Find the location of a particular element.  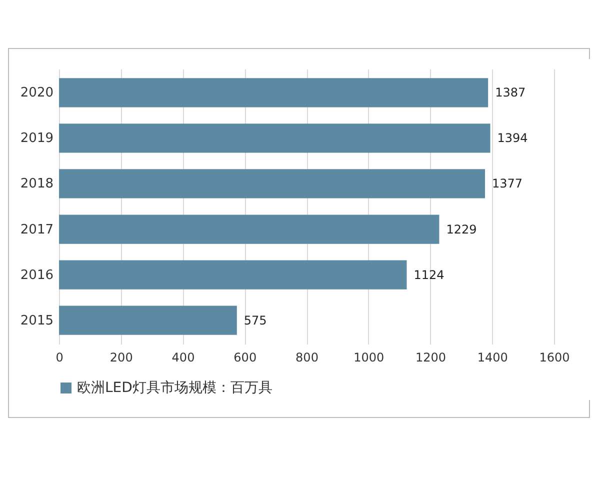

data-label: 1124 is located at coordinates (429, 275).